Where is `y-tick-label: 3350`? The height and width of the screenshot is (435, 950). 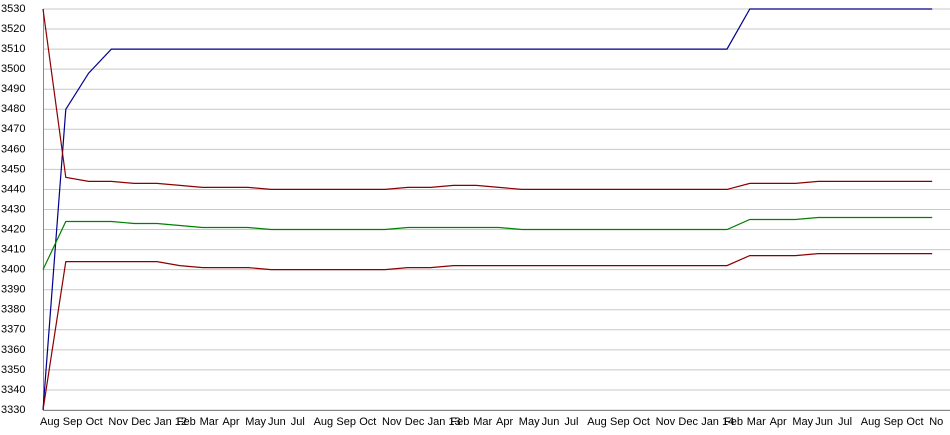 y-tick-label: 3350 is located at coordinates (13, 370).